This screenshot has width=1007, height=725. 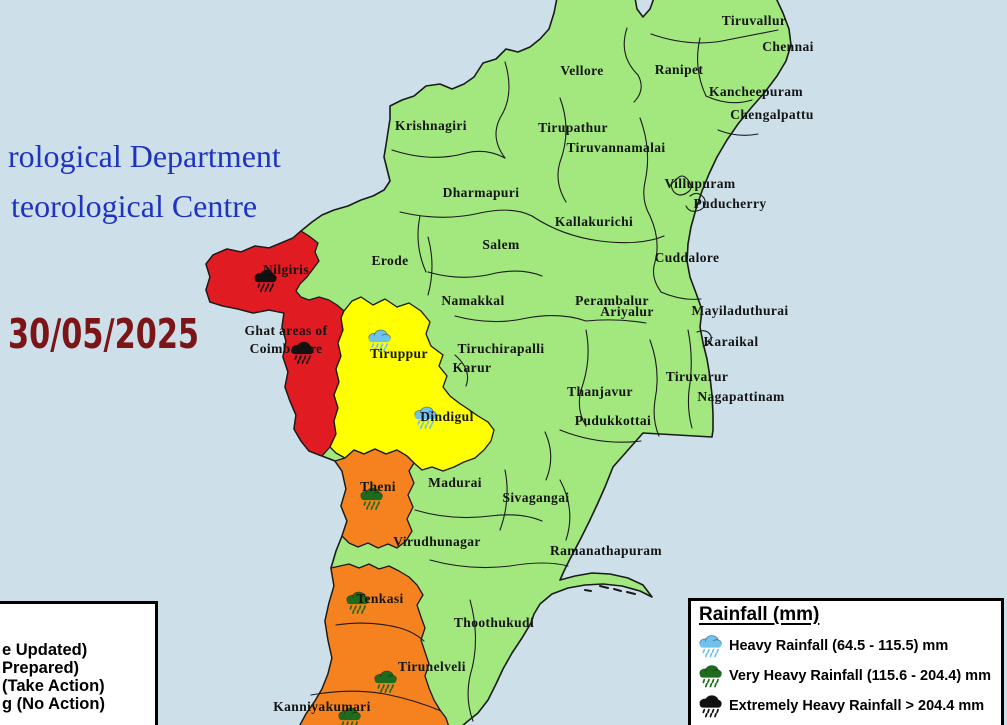 What do you see at coordinates (594, 221) in the screenshot?
I see `district-label-kallakurichi: Kallakurichi` at bounding box center [594, 221].